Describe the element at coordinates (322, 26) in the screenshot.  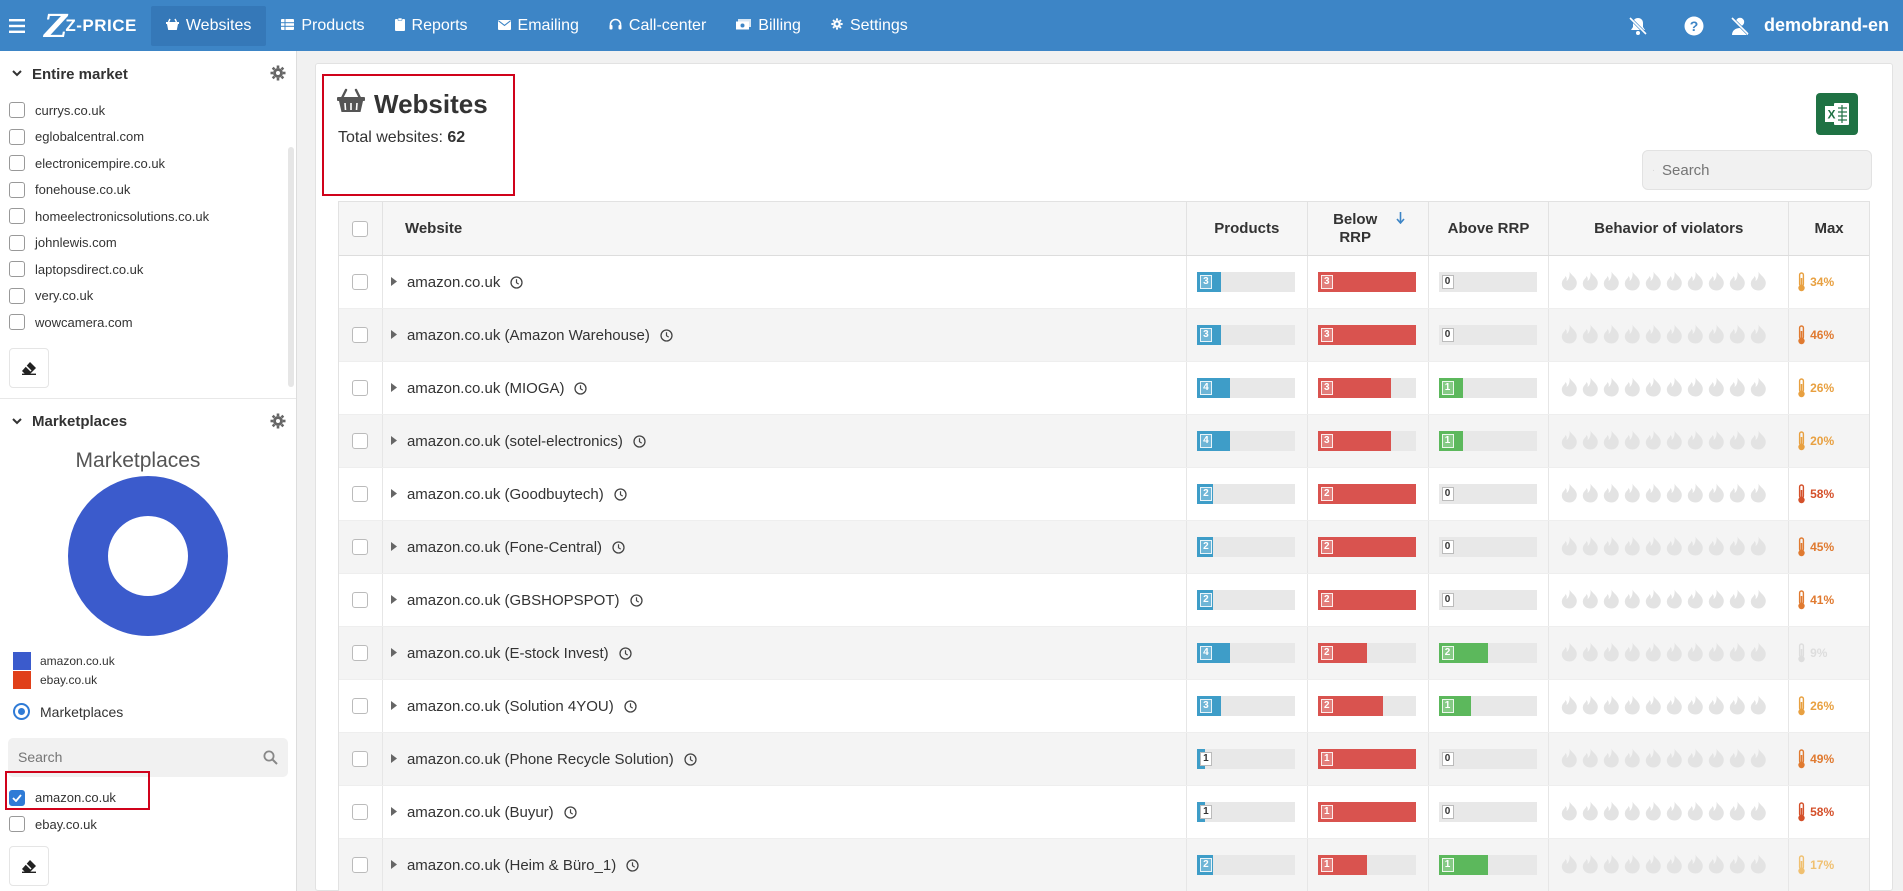
I see `nav-products: Products` at that location.